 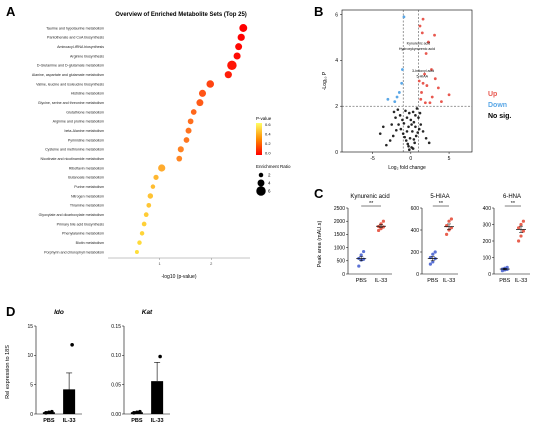 I want to click on color-legend-tick: 0.4, so click(x=268, y=134).